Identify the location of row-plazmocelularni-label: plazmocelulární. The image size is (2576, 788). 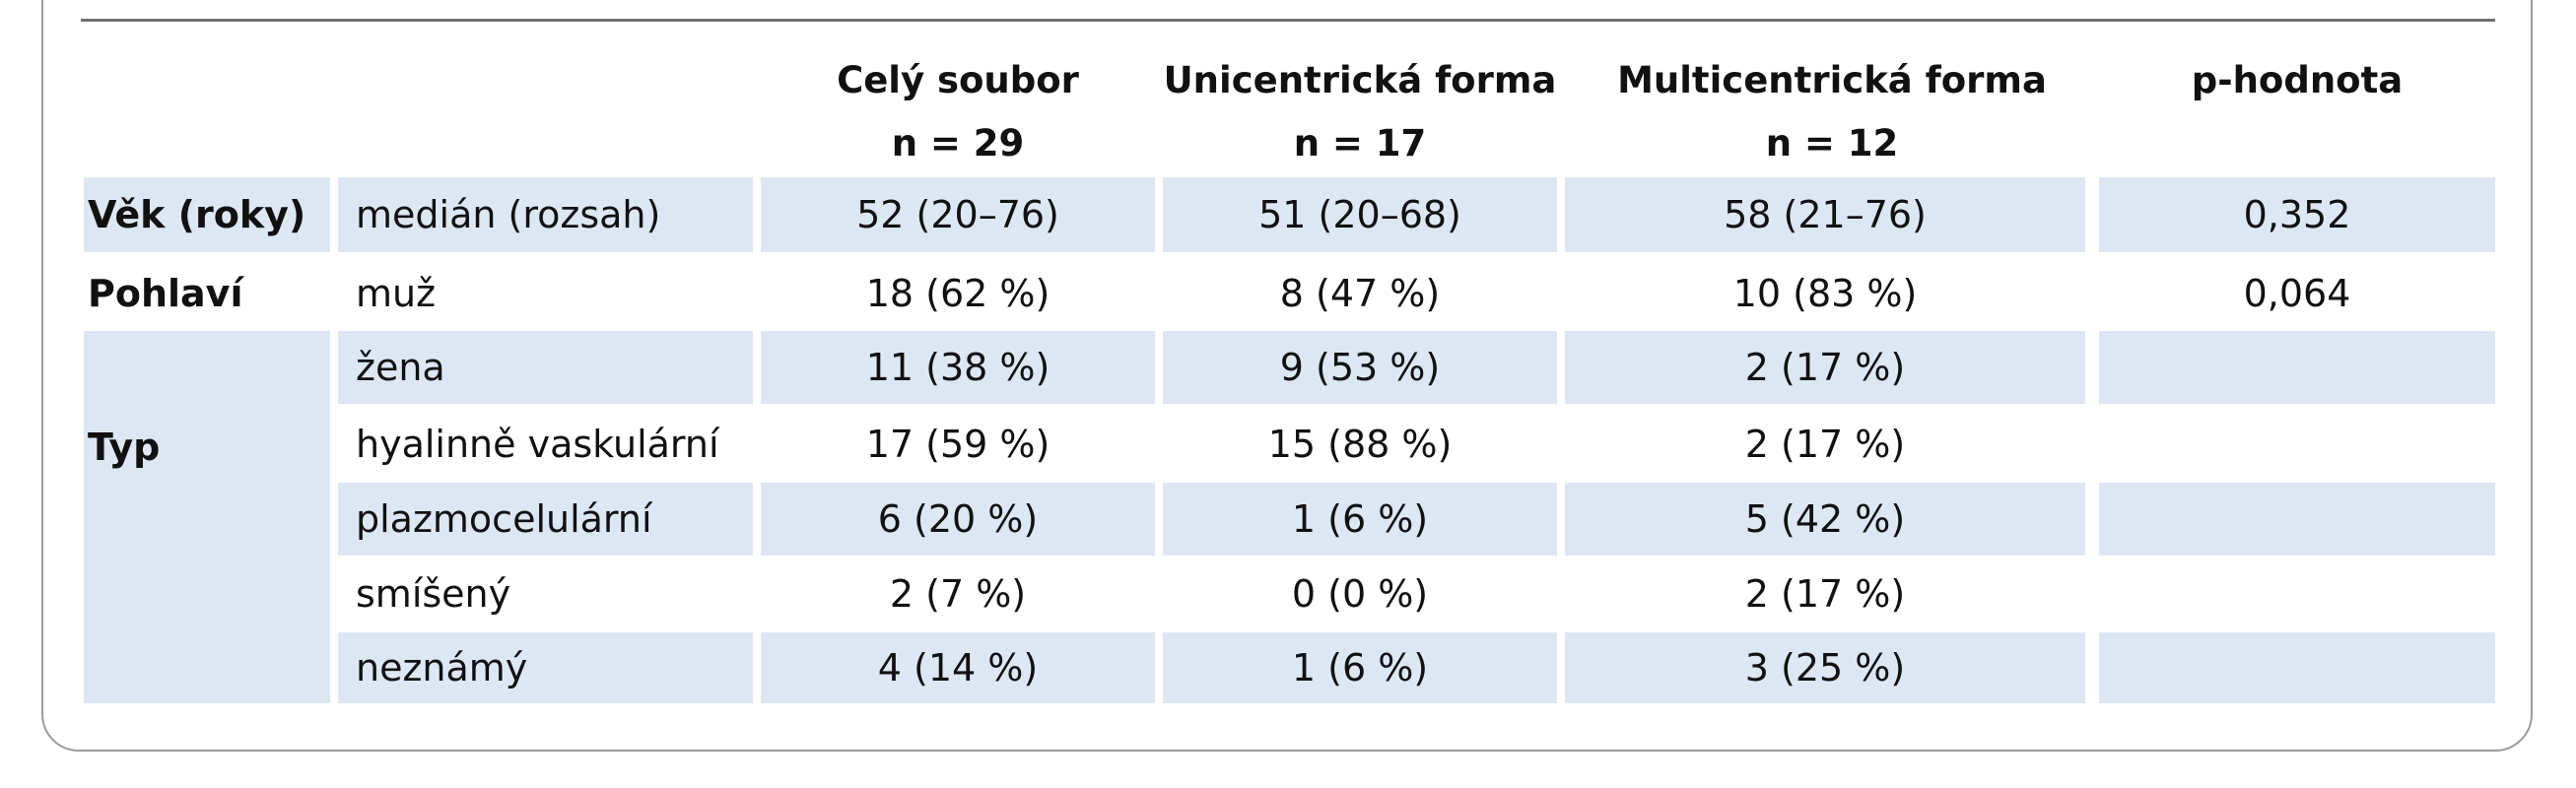
(545, 519).